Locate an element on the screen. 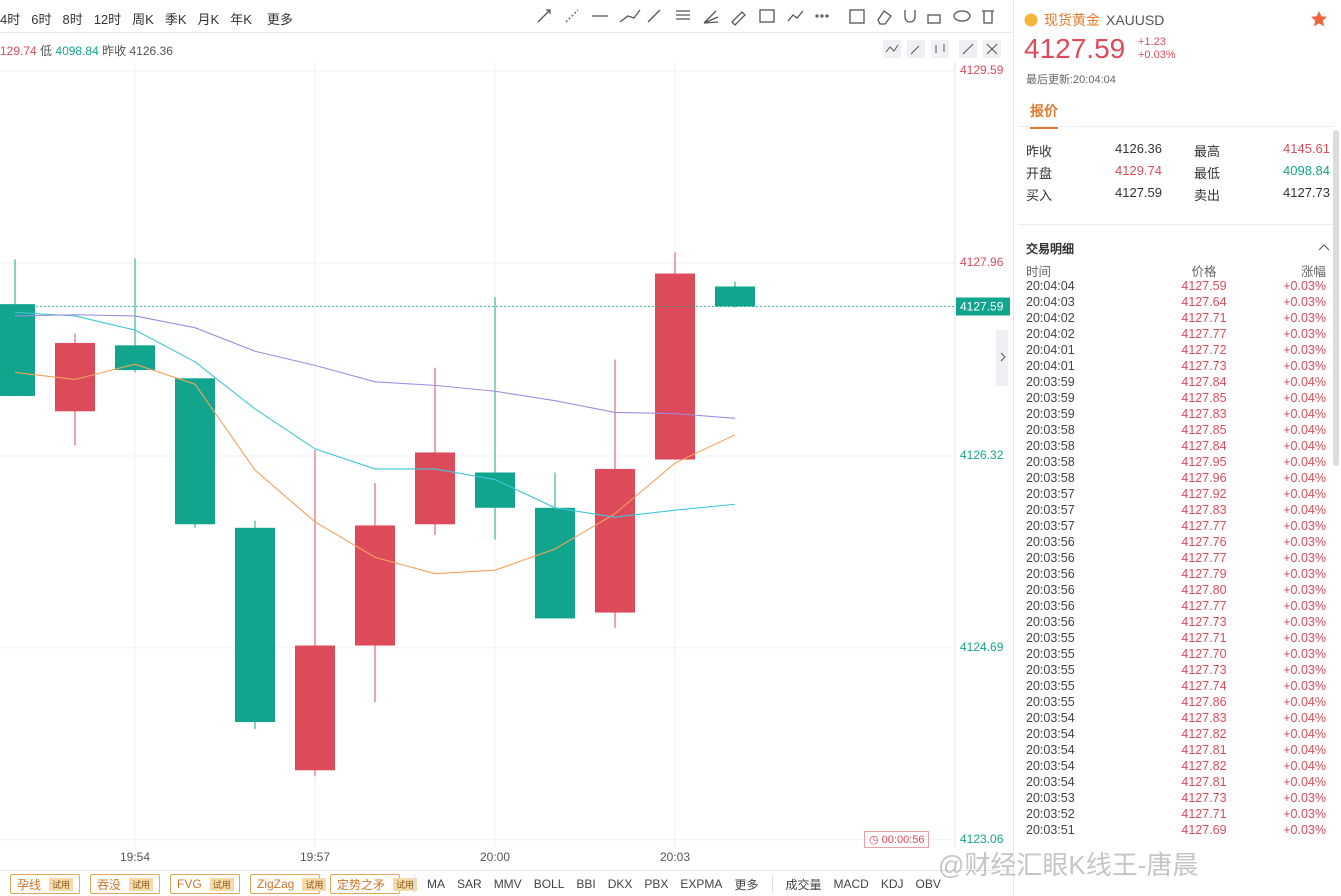  indicator-button: EXPMA is located at coordinates (701, 884).